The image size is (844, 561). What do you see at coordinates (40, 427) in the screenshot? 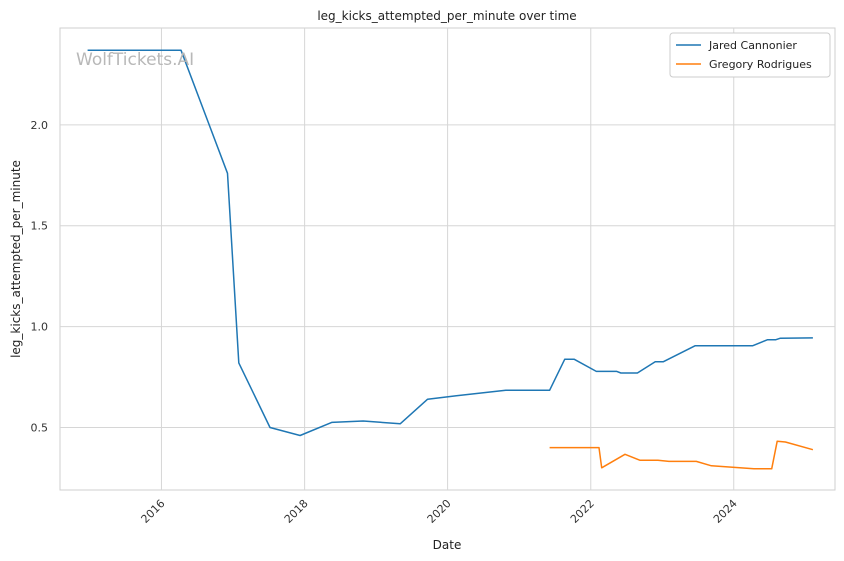
I see `y-tick-label: 0.5` at bounding box center [40, 427].